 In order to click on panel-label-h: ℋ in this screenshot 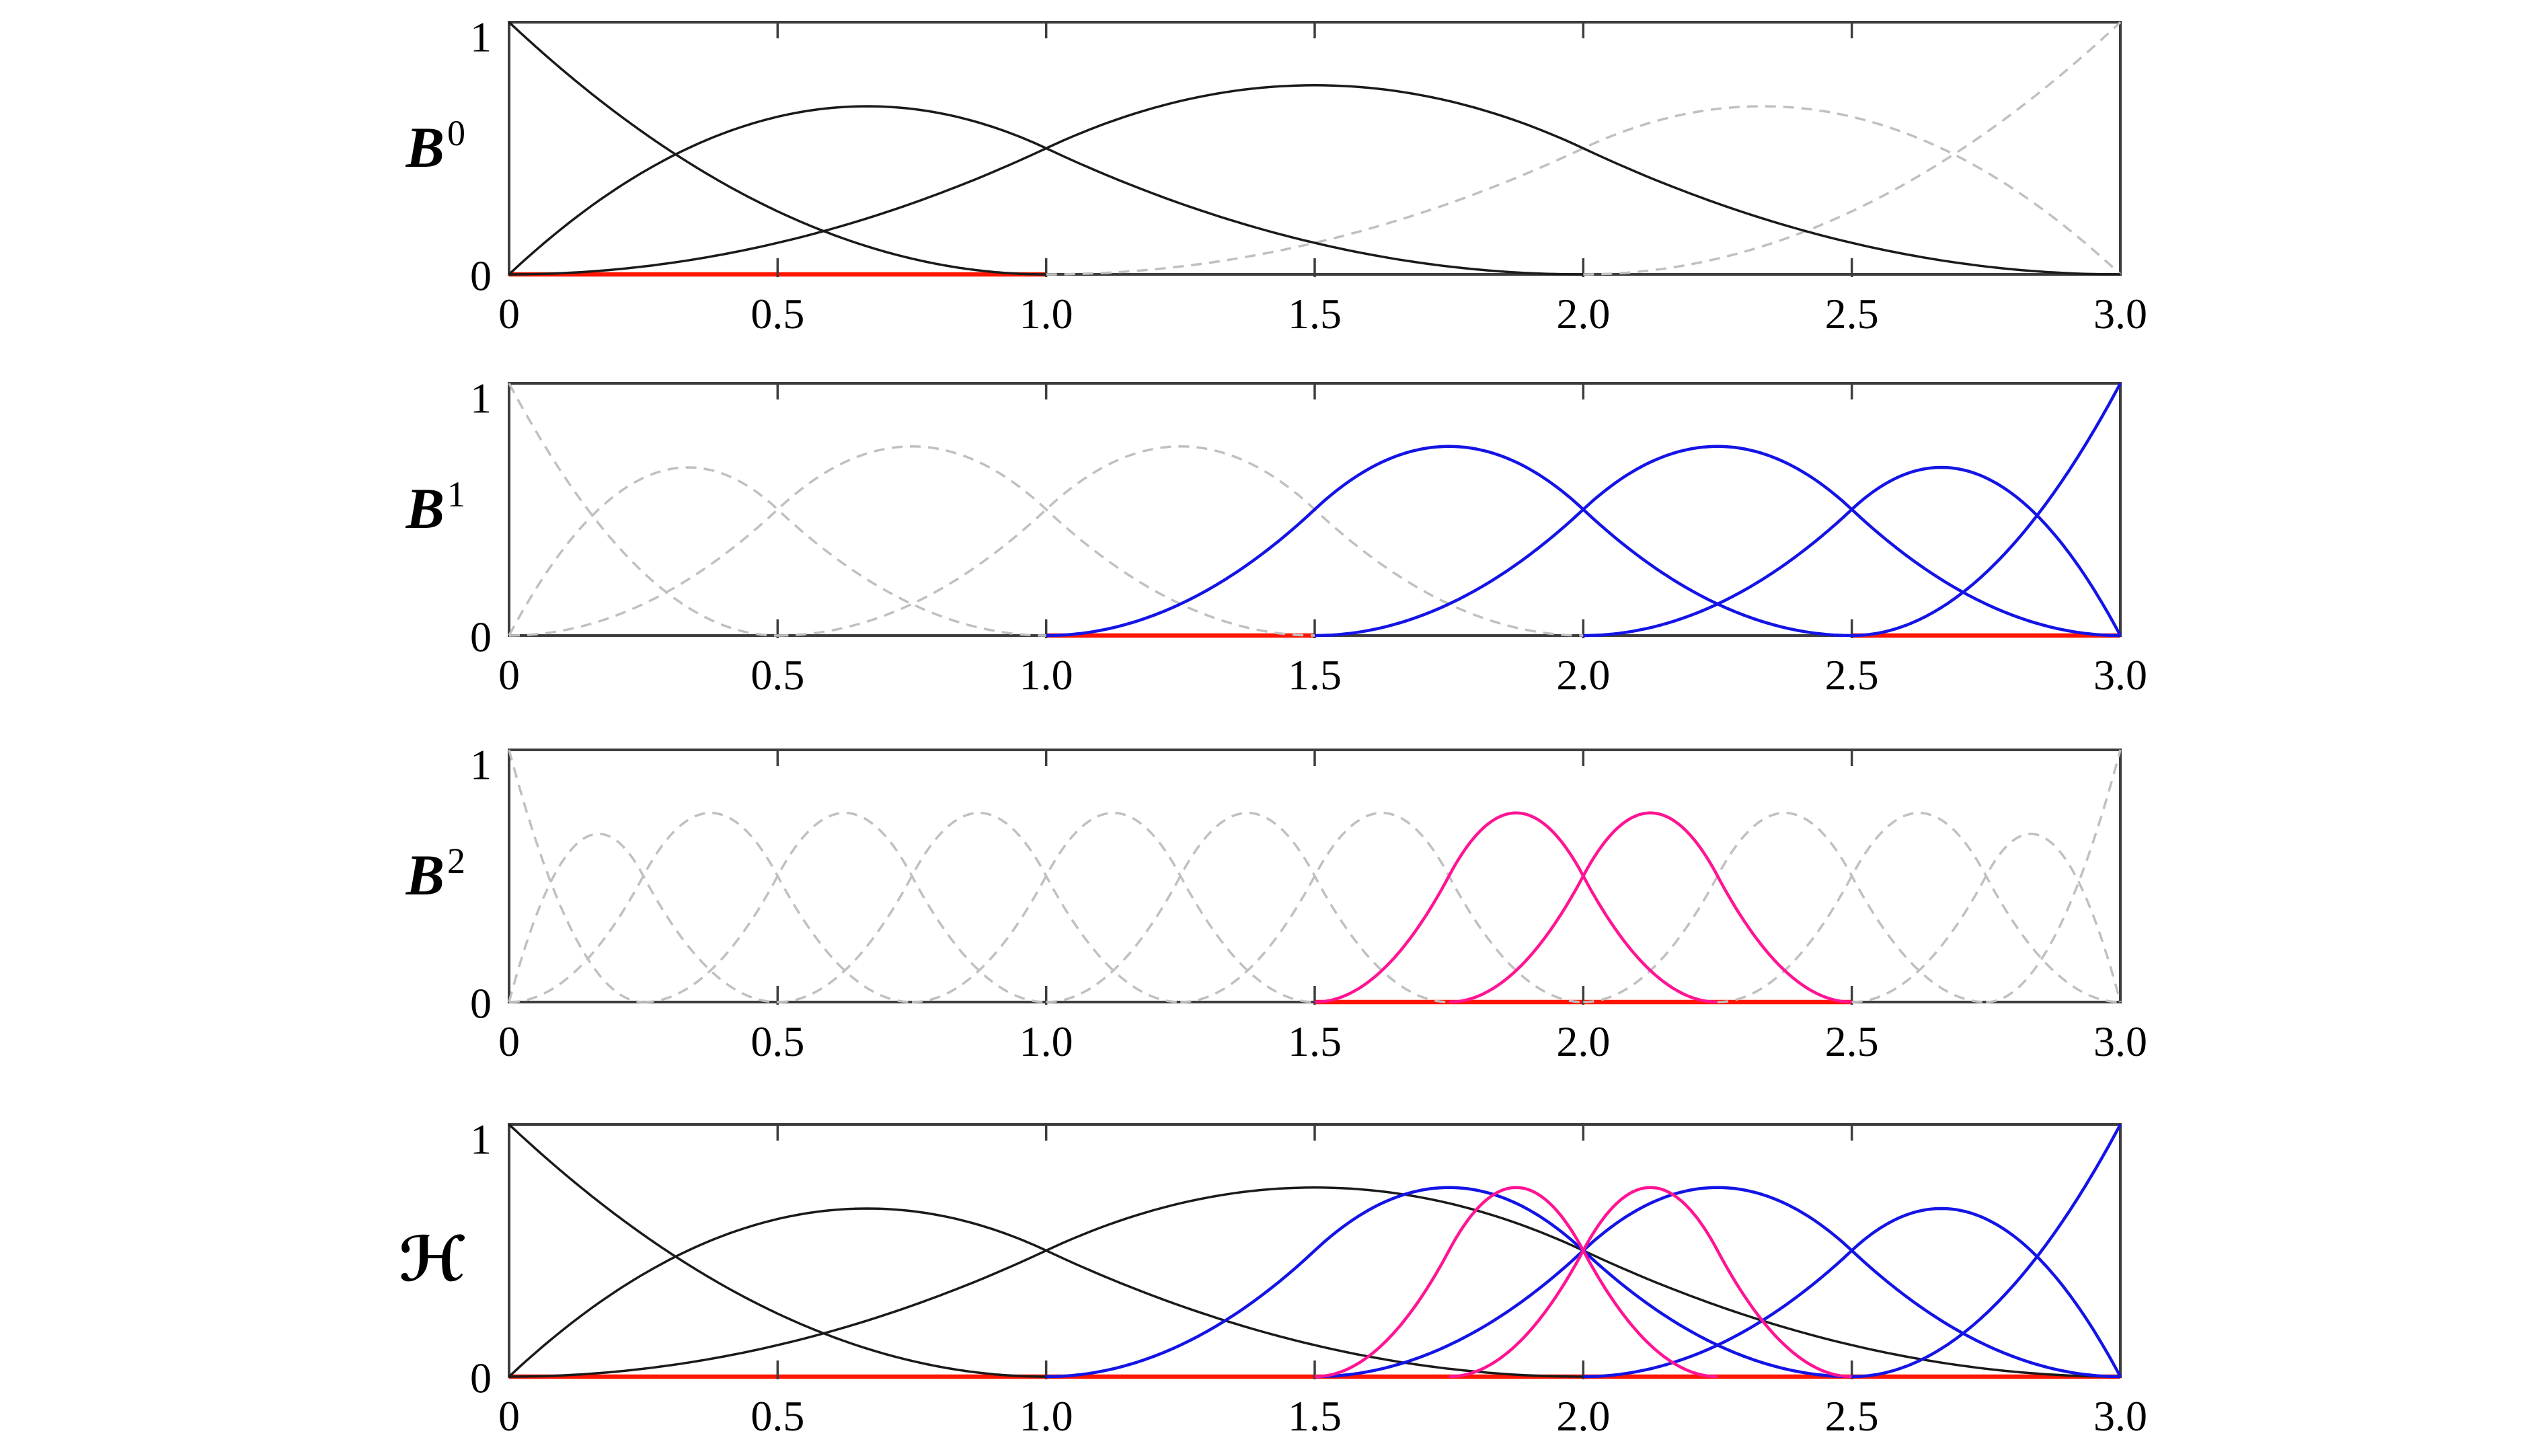, I will do `click(432, 1259)`.